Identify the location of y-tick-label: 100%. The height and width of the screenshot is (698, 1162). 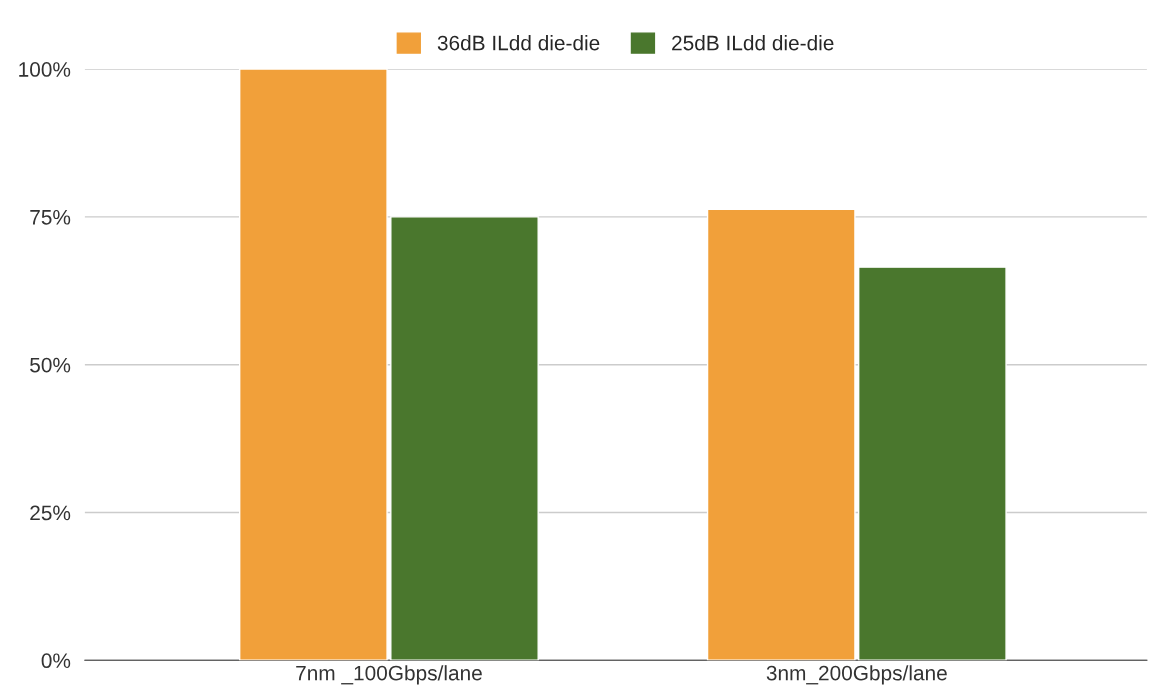
(45, 69).